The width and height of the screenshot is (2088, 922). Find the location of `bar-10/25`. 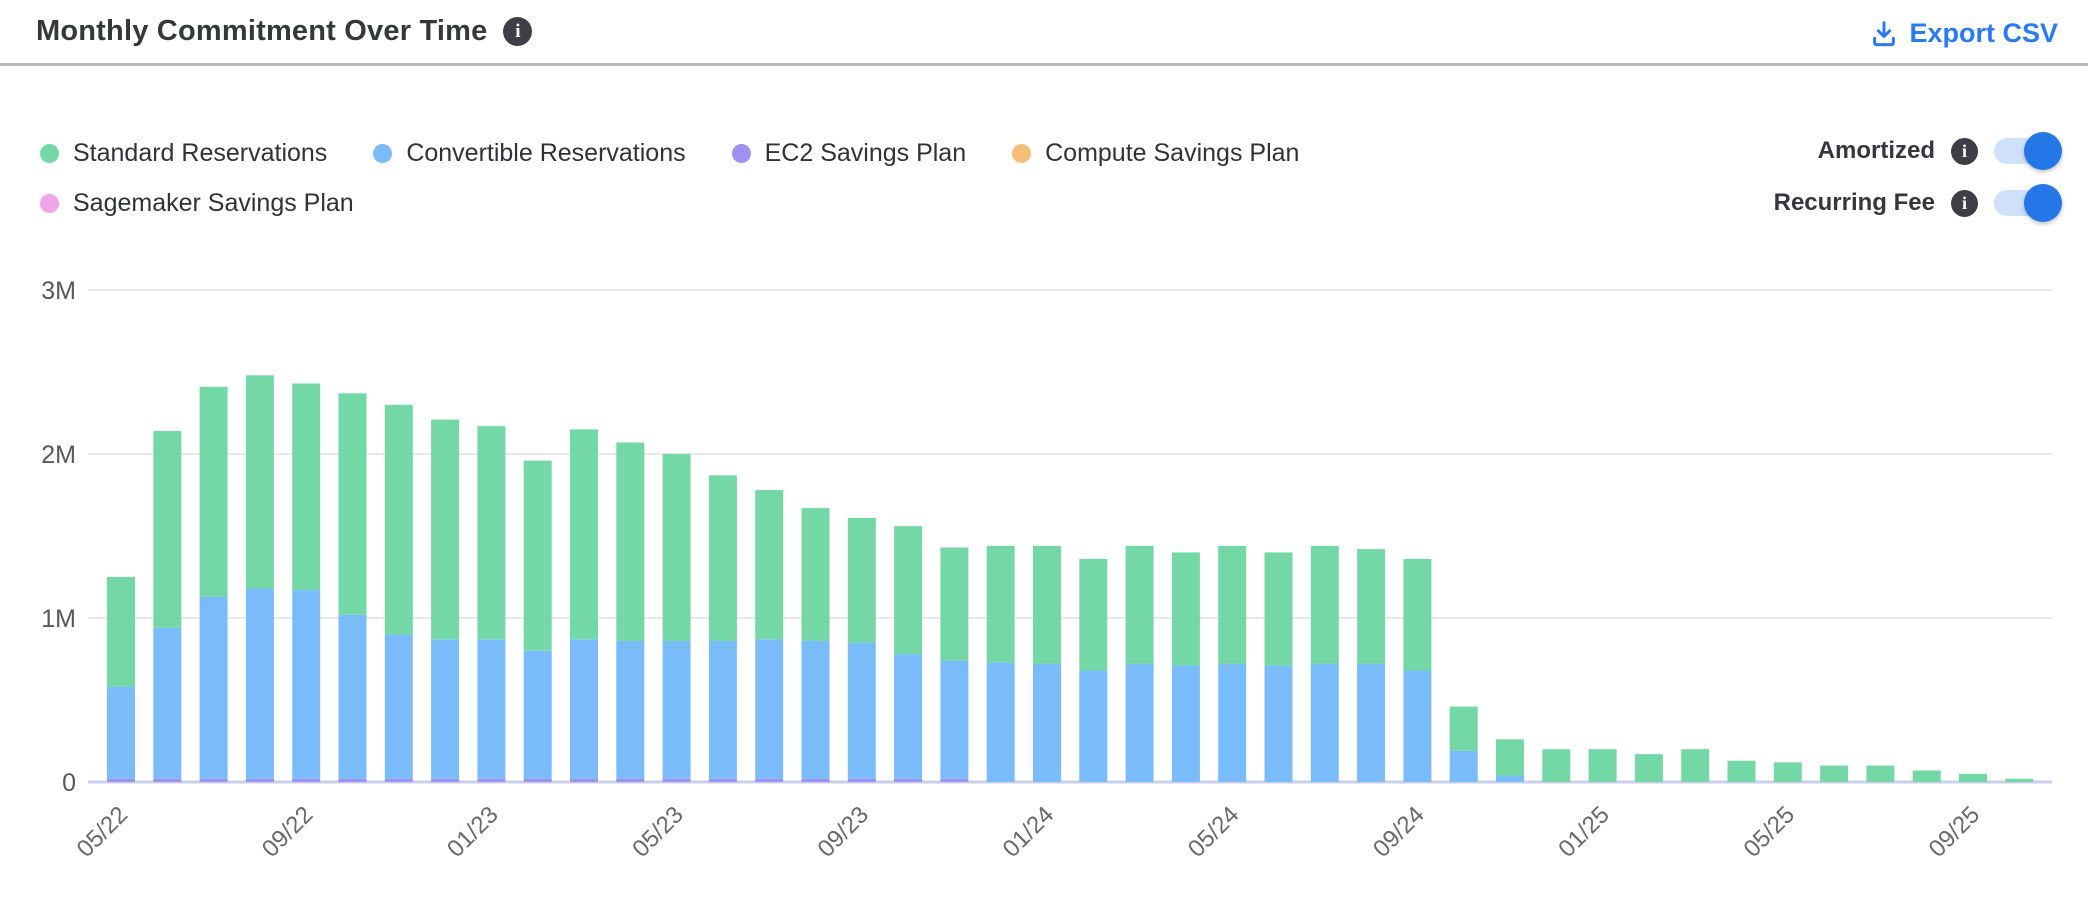

bar-10/25 is located at coordinates (2019, 780).